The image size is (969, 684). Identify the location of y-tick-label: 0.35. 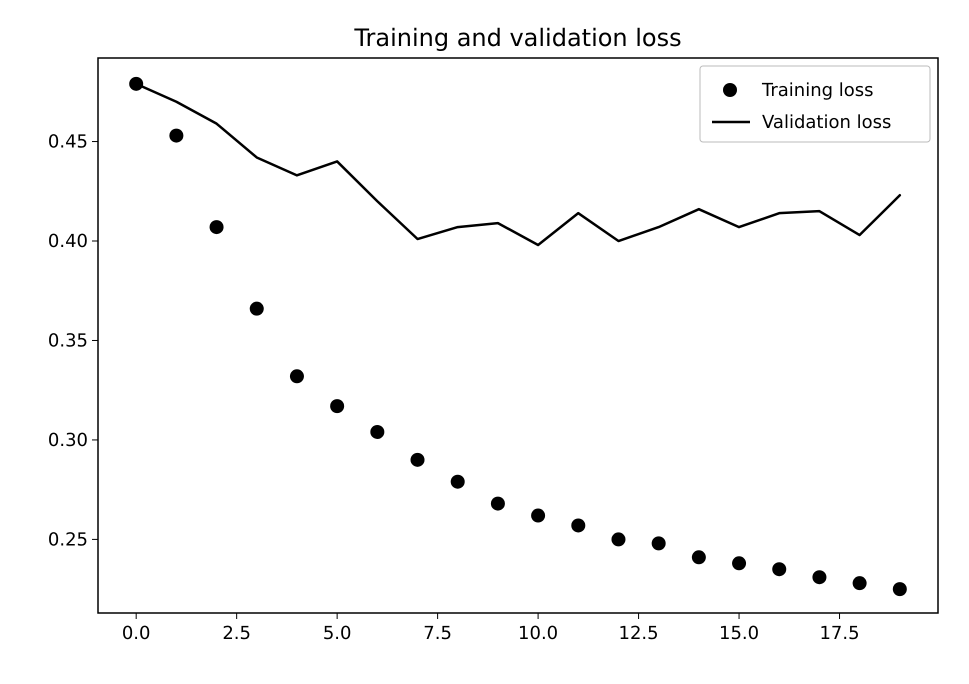
(68, 341).